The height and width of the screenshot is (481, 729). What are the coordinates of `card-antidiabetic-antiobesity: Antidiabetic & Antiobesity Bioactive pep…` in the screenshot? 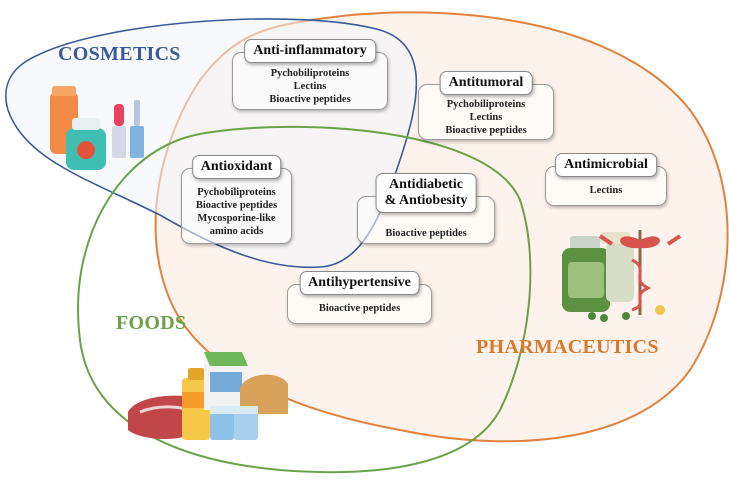 It's located at (426, 208).